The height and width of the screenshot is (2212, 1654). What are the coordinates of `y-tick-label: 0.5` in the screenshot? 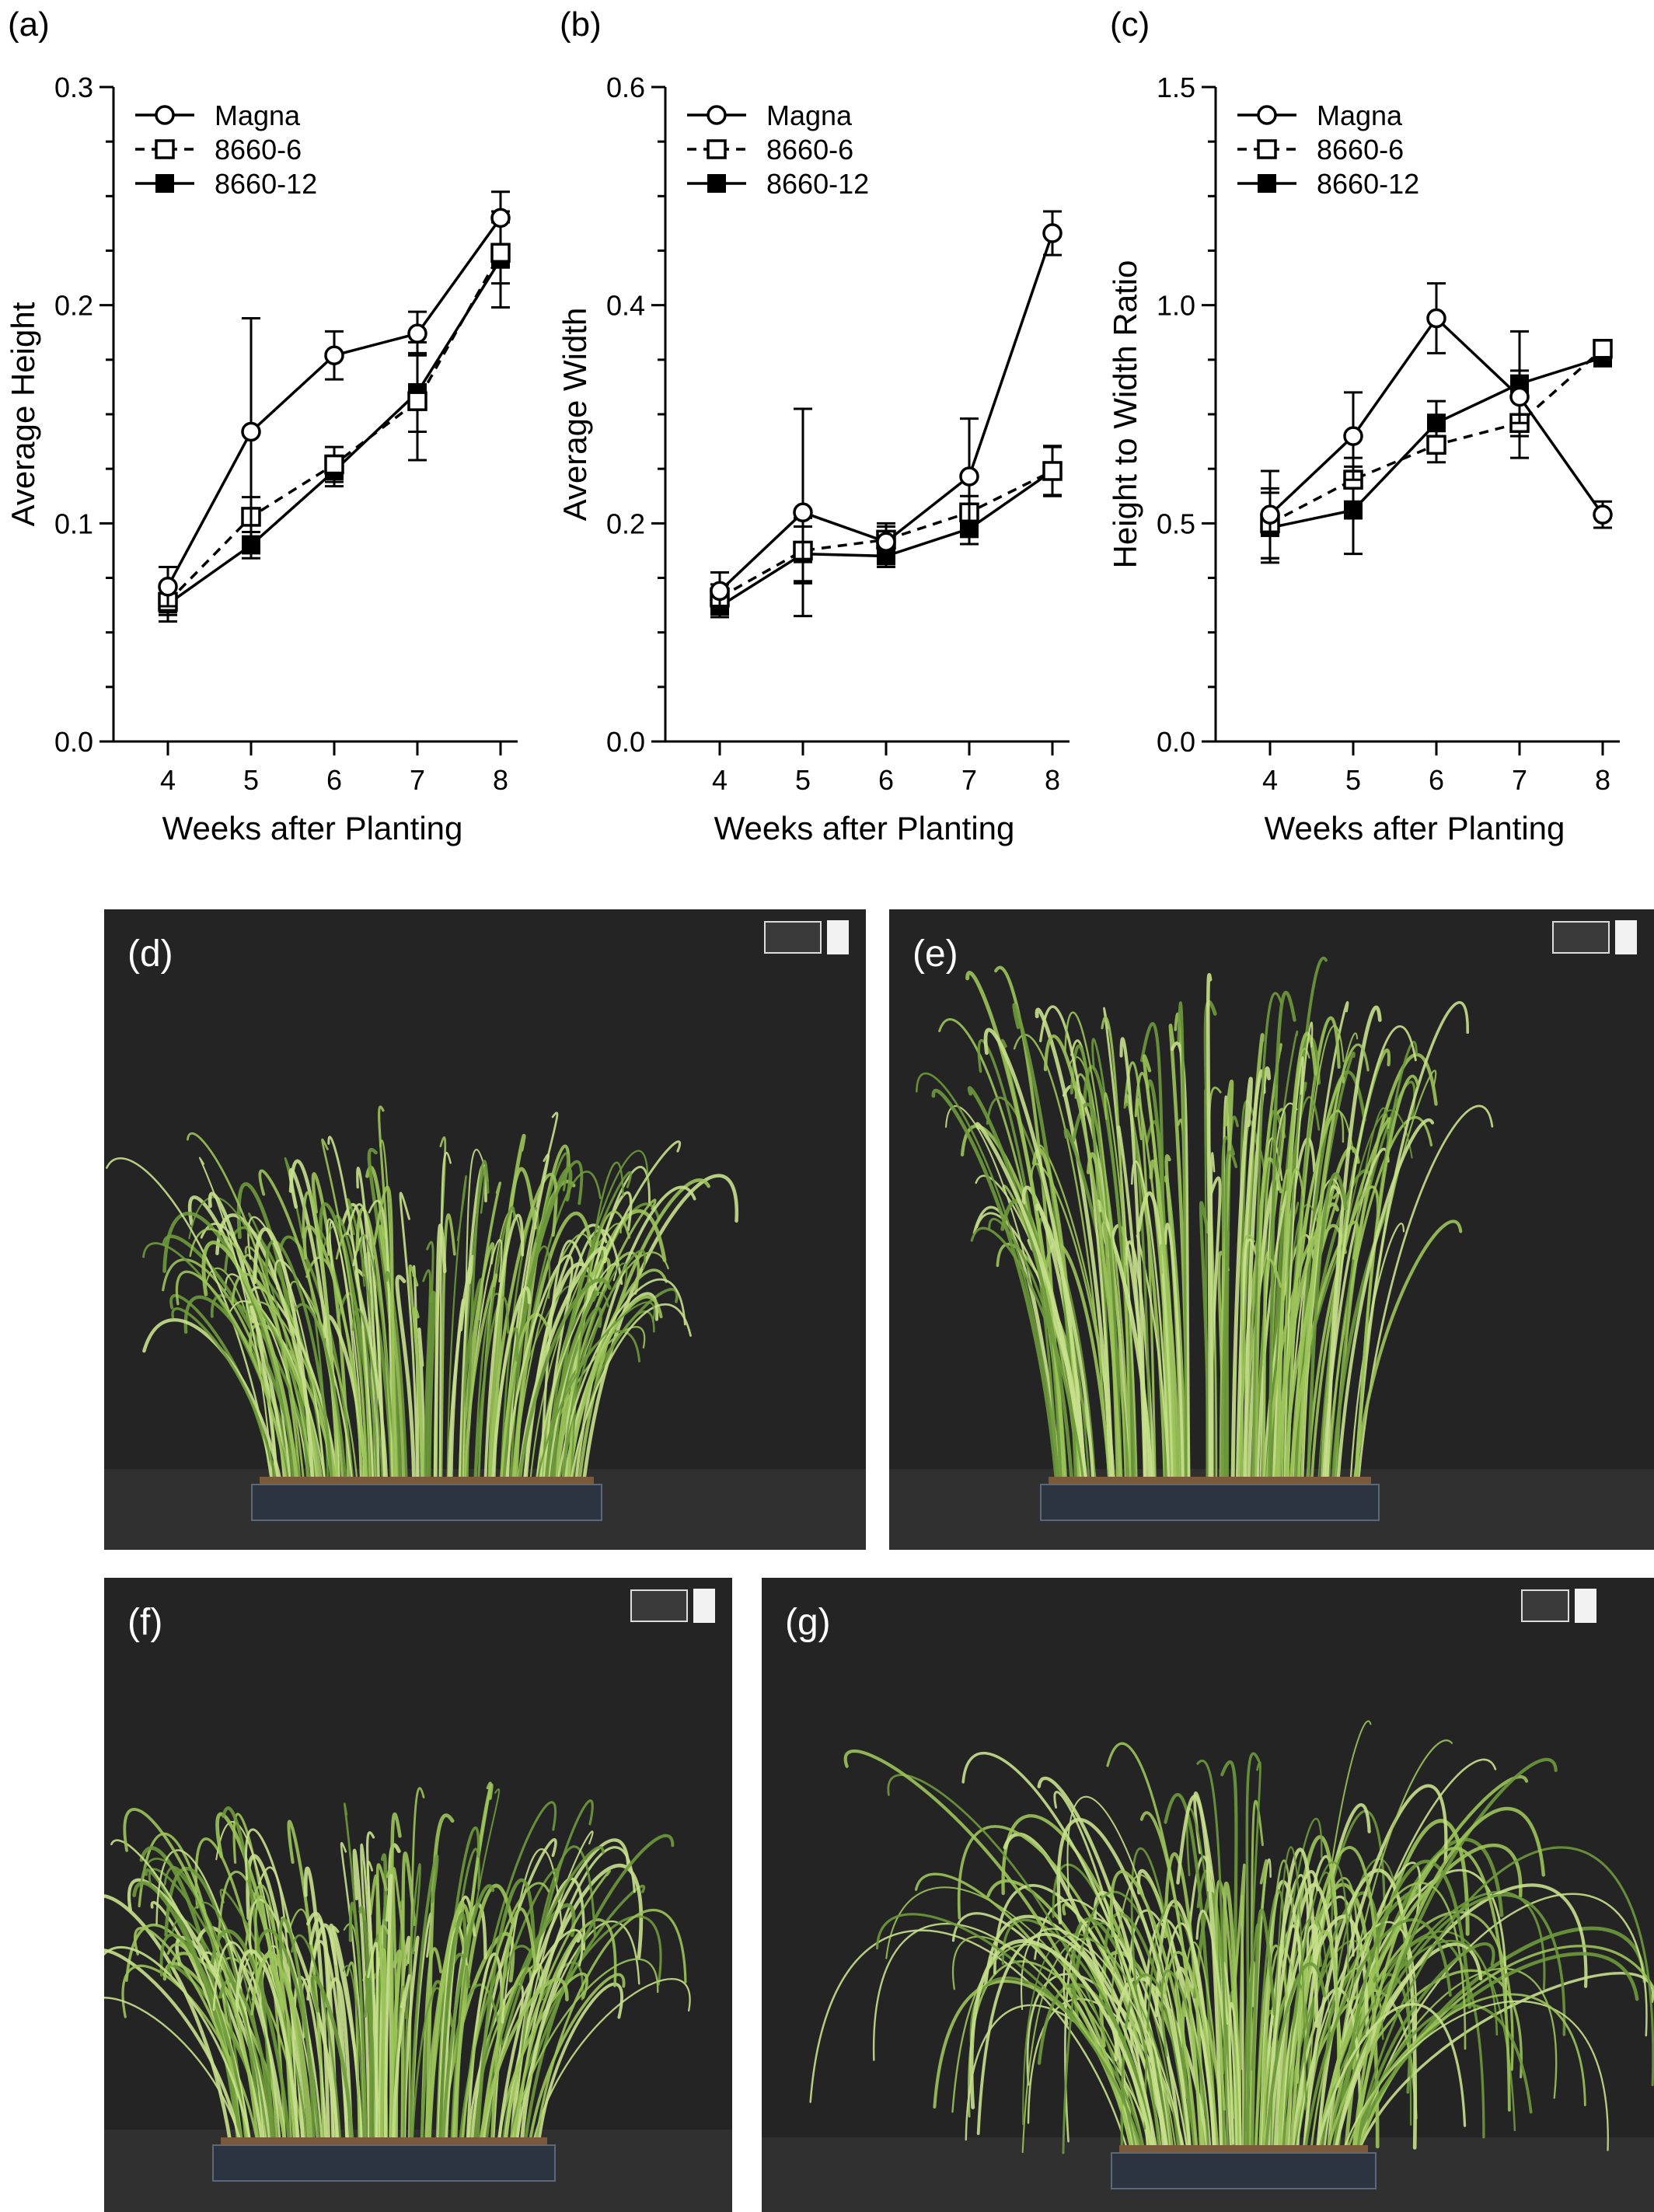 It's located at (1176, 523).